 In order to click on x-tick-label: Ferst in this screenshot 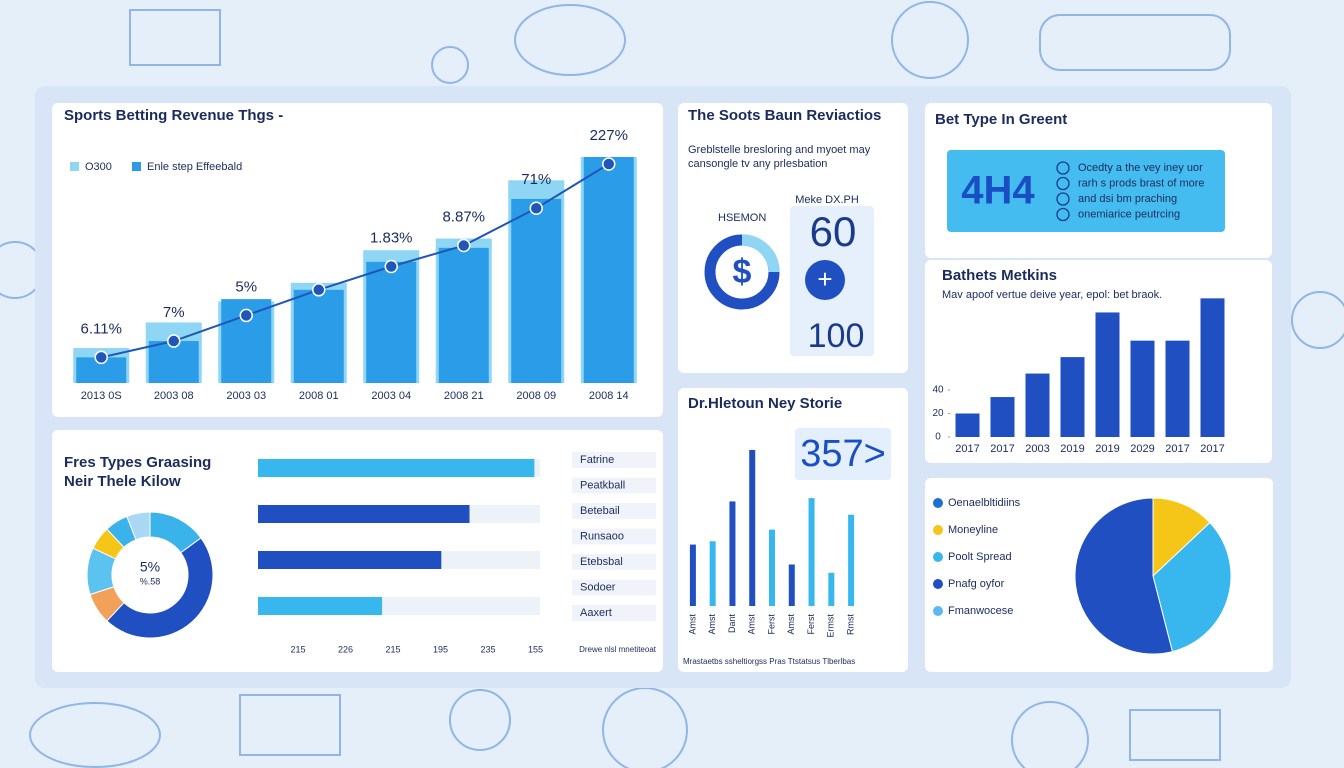, I will do `click(771, 624)`.